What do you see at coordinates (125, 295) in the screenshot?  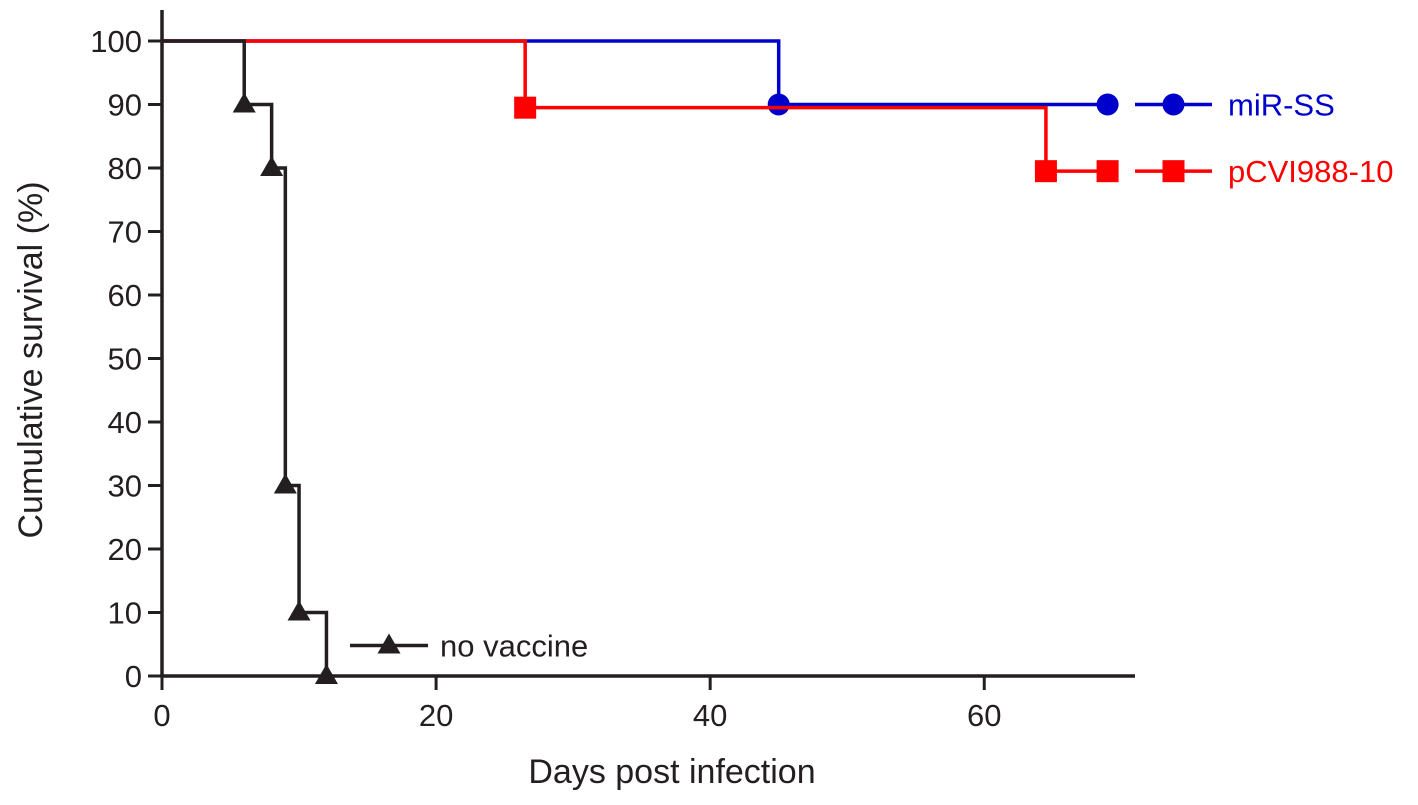 I see `y-tick-label: 60` at bounding box center [125, 295].